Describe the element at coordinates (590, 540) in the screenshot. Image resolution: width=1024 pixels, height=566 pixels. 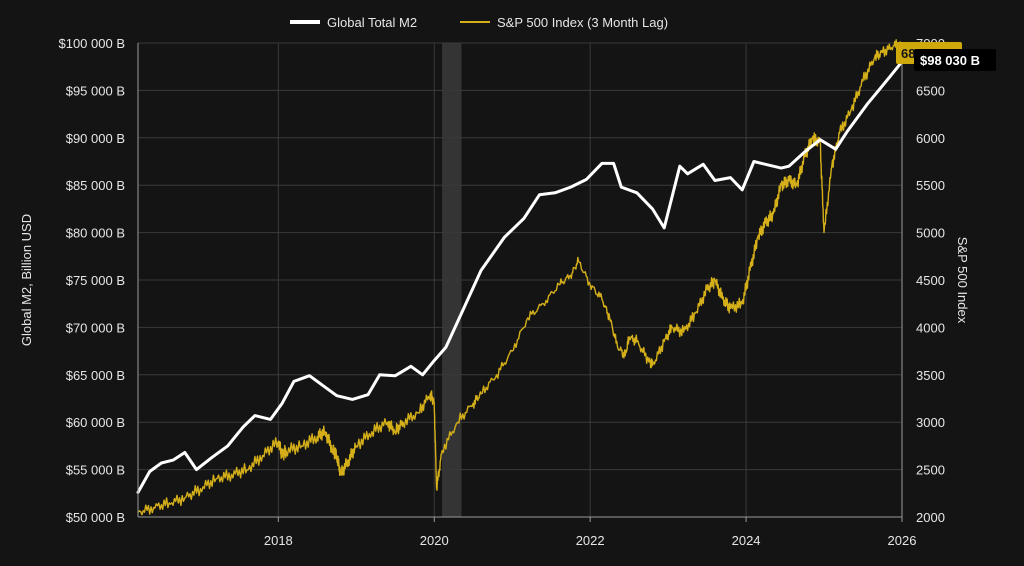
I see `x-tick-label: 2022` at that location.